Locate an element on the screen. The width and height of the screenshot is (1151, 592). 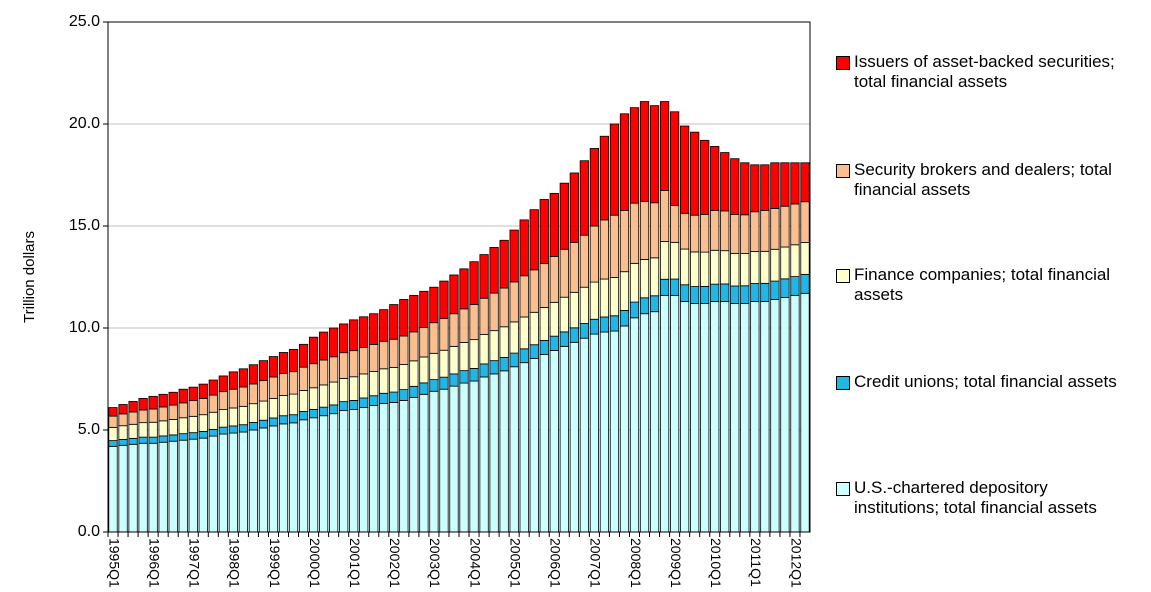
x-tick-label: 2003Q1 is located at coordinates (435, 563).